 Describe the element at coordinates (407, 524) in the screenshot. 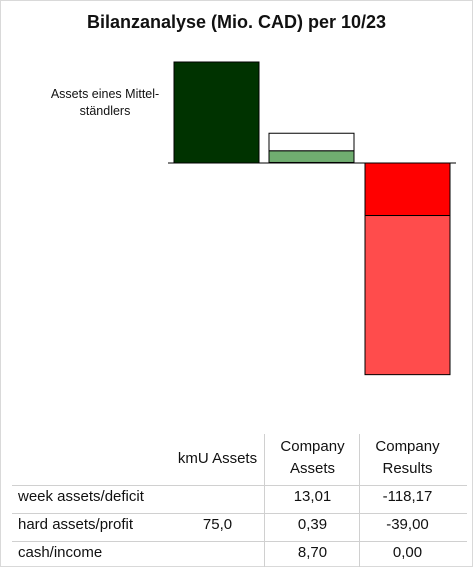

I see `table-cell: -39,00` at that location.